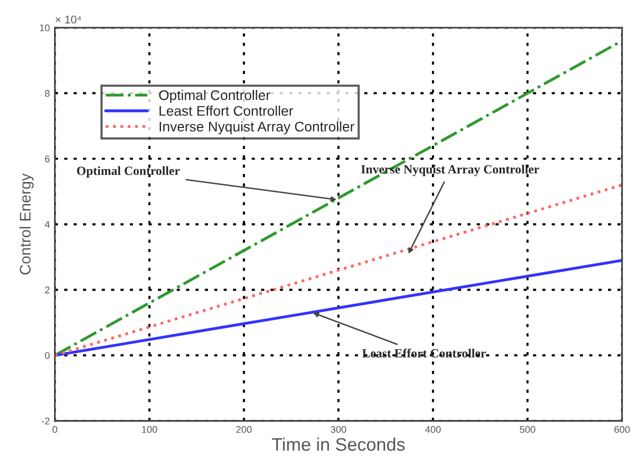 This screenshot has height=461, width=638. I want to click on legend-label: Optimal Controller, so click(214, 96).